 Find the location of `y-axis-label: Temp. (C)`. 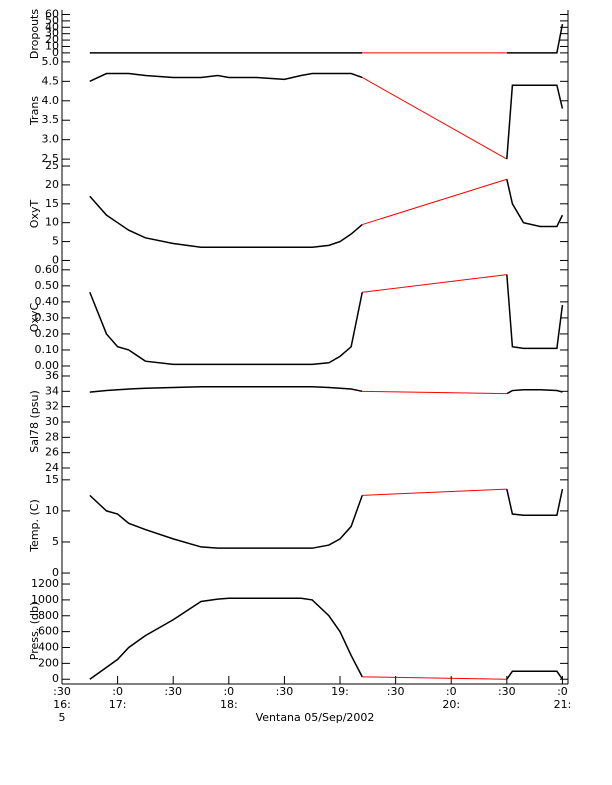

y-axis-label: Temp. (C) is located at coordinates (34, 526).